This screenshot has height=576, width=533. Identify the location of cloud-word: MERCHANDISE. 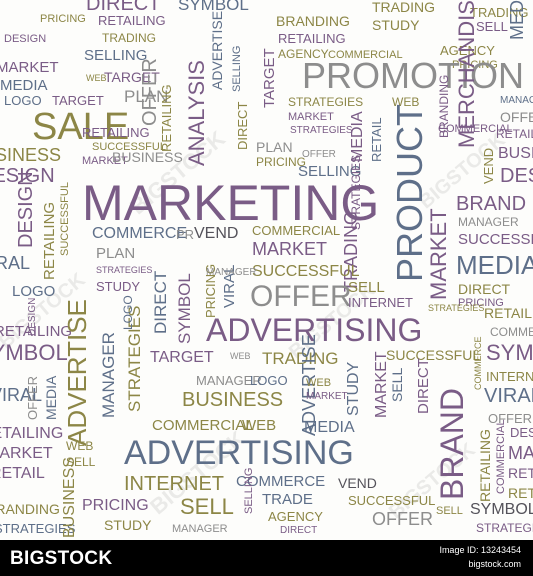
(466, 74).